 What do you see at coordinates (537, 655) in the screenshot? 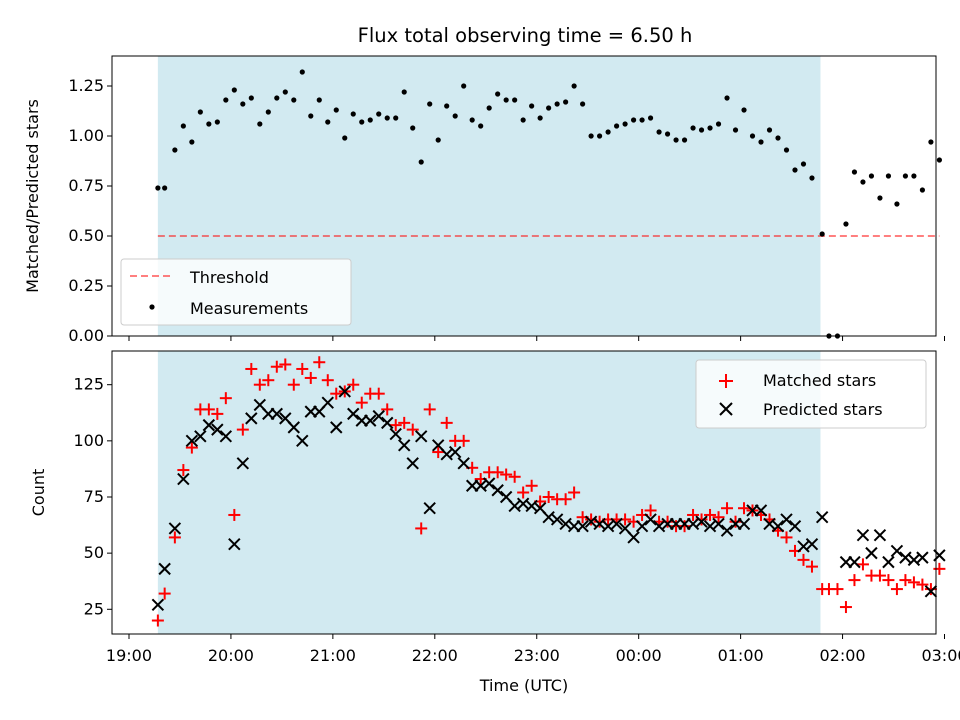
I see `count-x-tick-label: 23:00` at bounding box center [537, 655].